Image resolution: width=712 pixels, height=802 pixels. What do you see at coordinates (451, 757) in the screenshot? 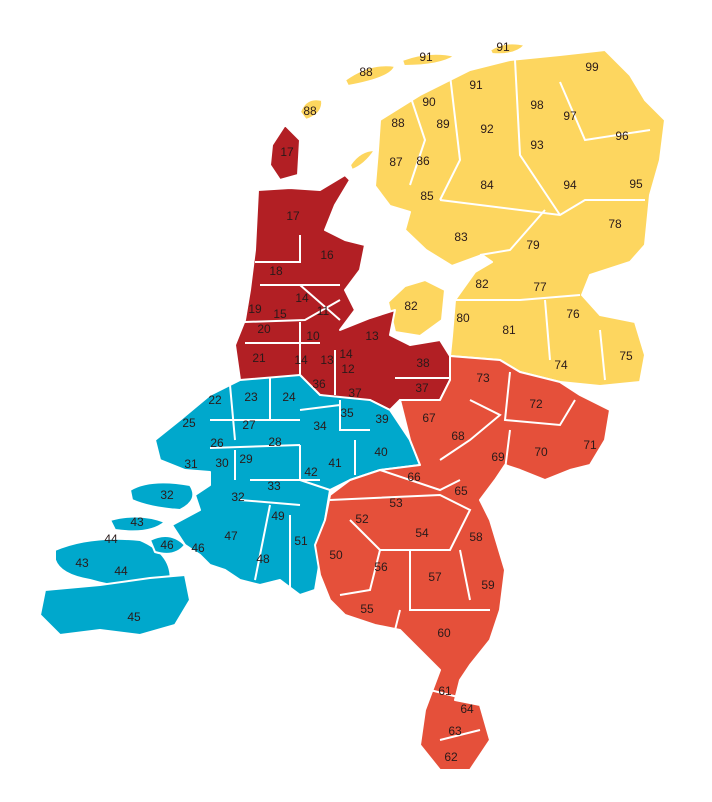
I see `region-label-62: 62` at bounding box center [451, 757].